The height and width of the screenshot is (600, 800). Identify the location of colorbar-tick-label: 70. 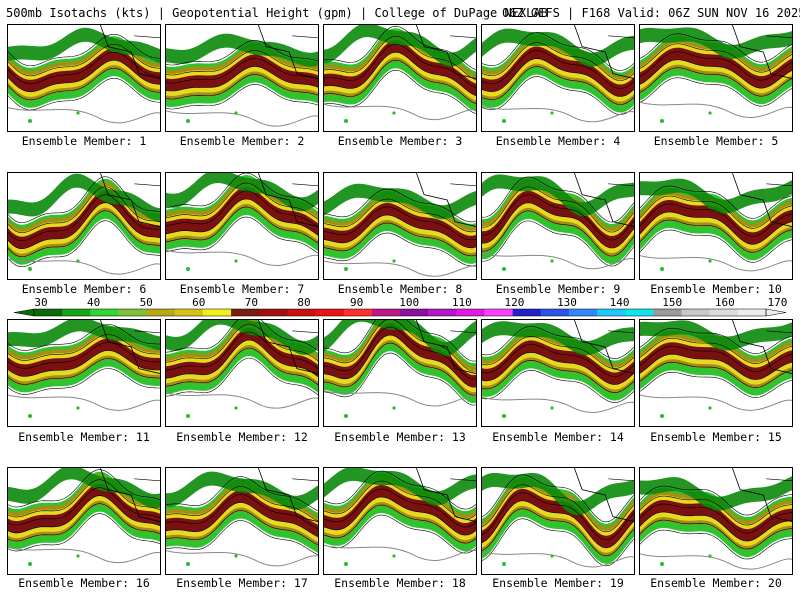
(251, 302).